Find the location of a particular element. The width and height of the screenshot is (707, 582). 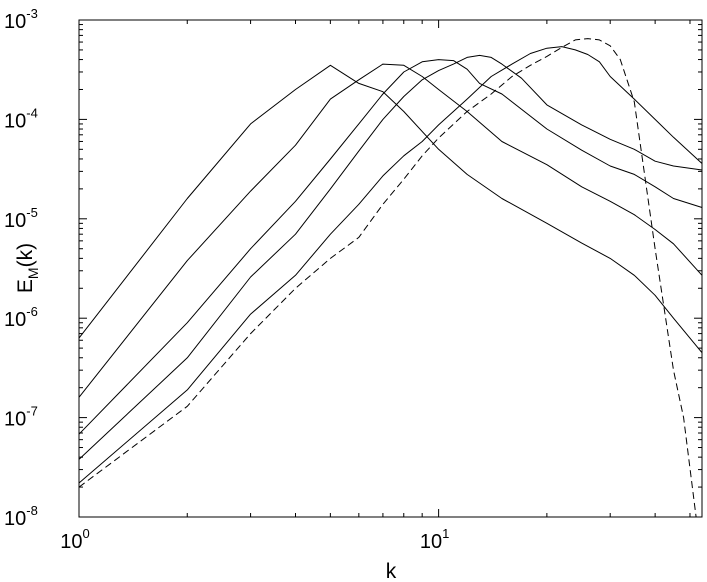

y-tick-label-exponent: -6 is located at coordinates (32, 311).